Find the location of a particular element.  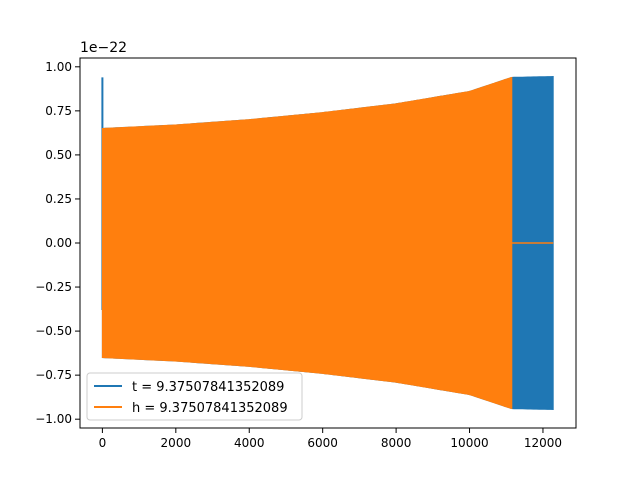

x-tick-label: 8000 is located at coordinates (396, 443).